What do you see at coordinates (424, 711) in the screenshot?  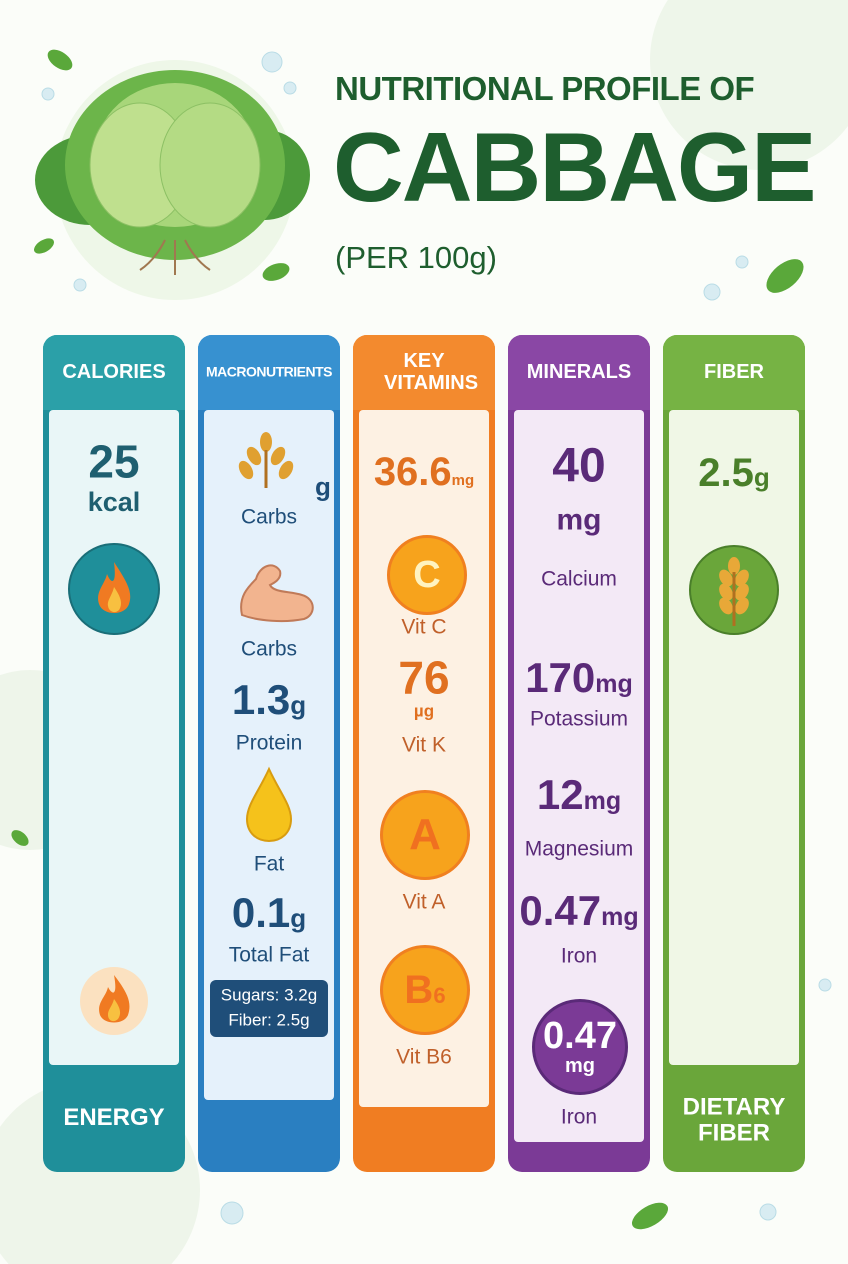 I see `unit: µg` at bounding box center [424, 711].